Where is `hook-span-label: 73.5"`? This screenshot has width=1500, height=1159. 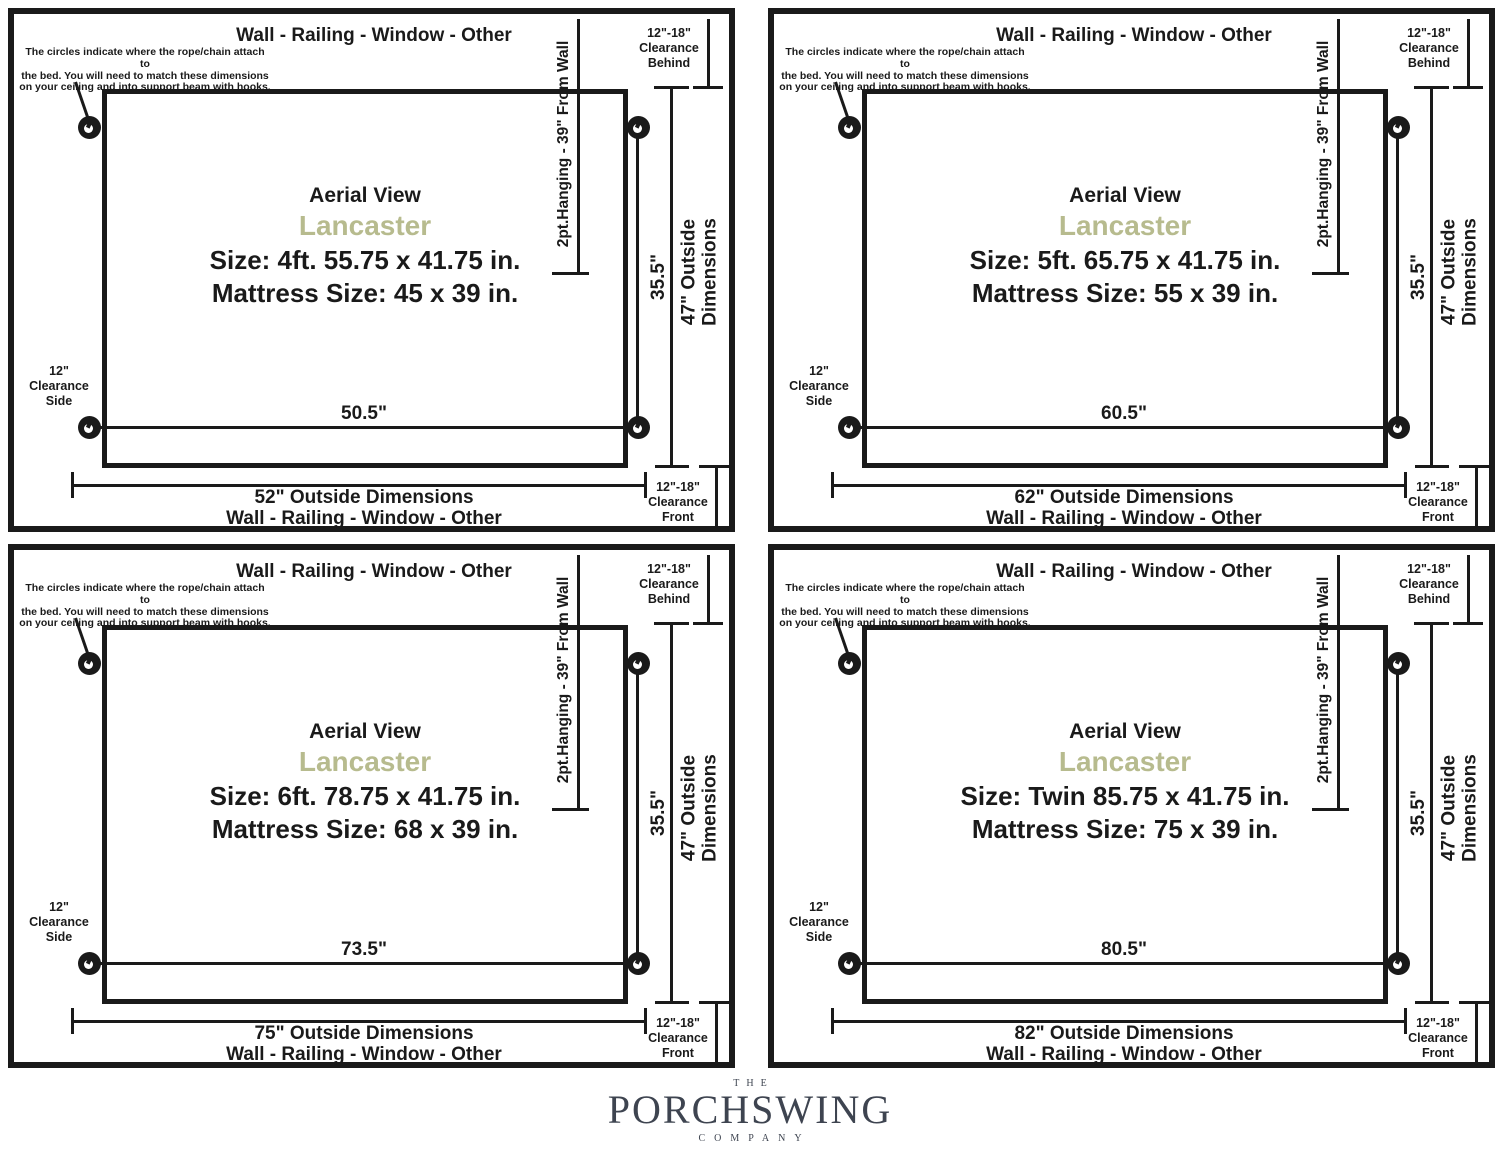
hook-span-label: 73.5" is located at coordinates (364, 949).